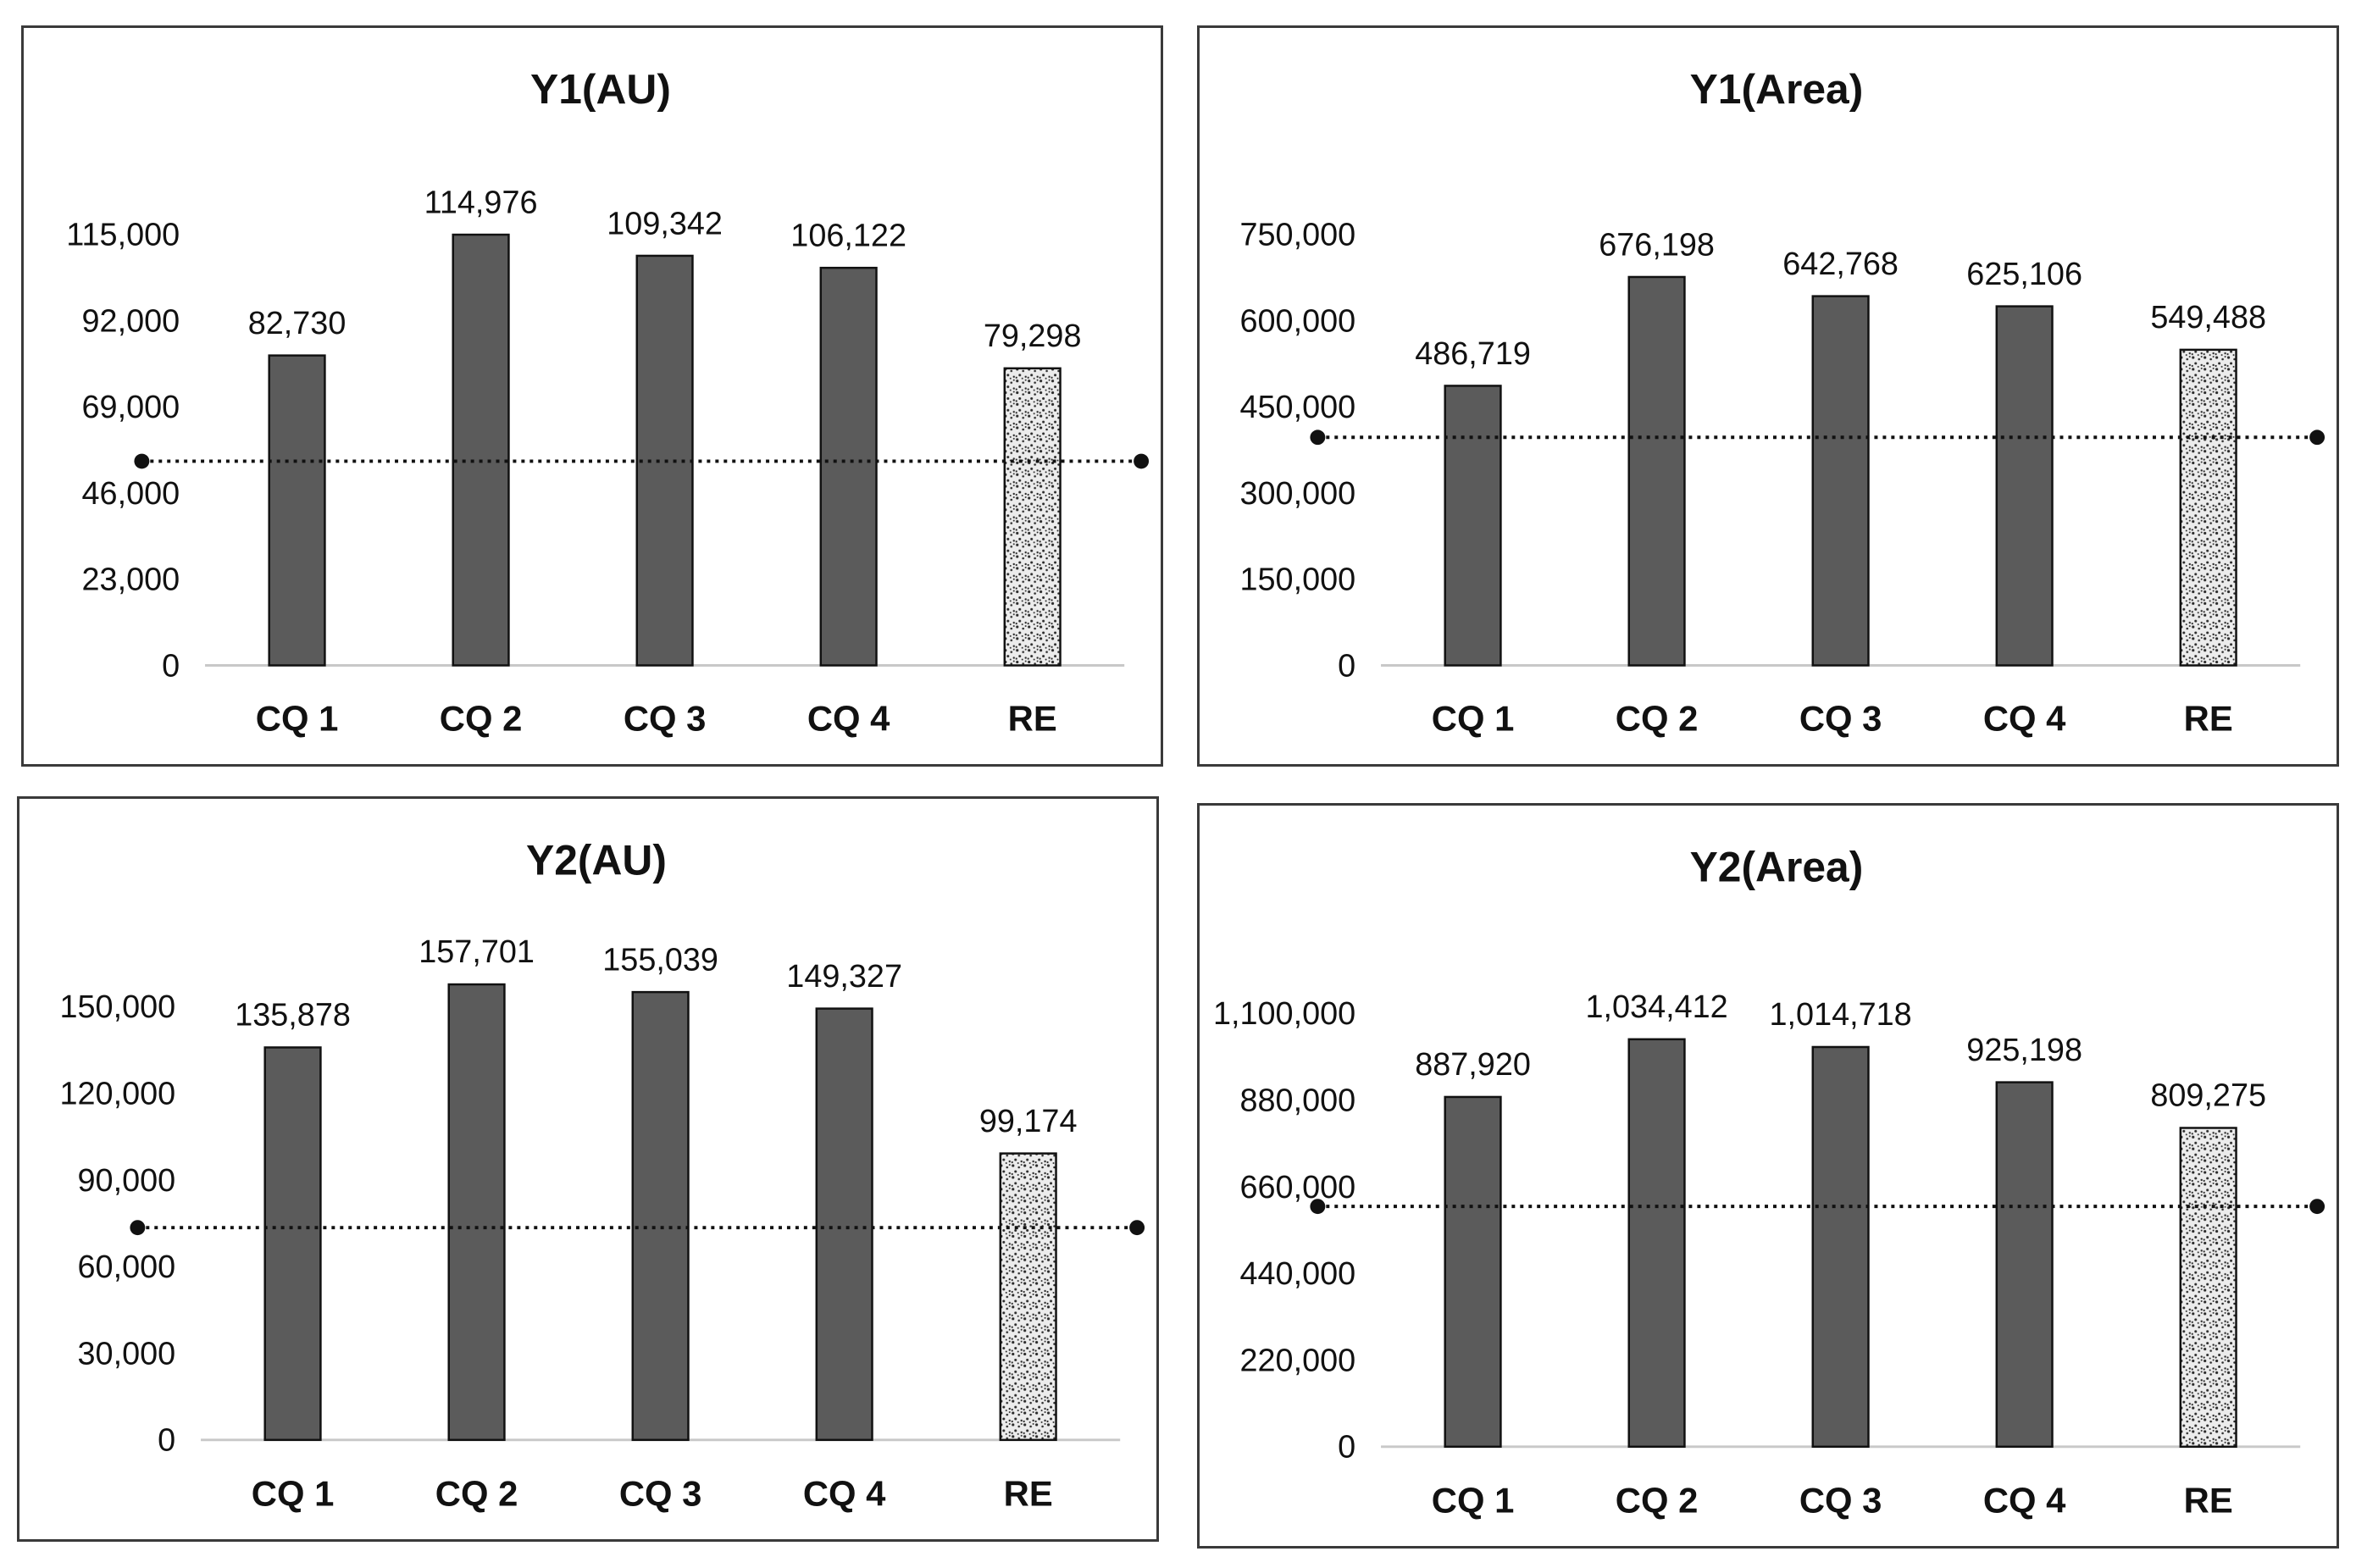  What do you see at coordinates (1297, 1187) in the screenshot?
I see `y-tick-label: 660,000` at bounding box center [1297, 1187].